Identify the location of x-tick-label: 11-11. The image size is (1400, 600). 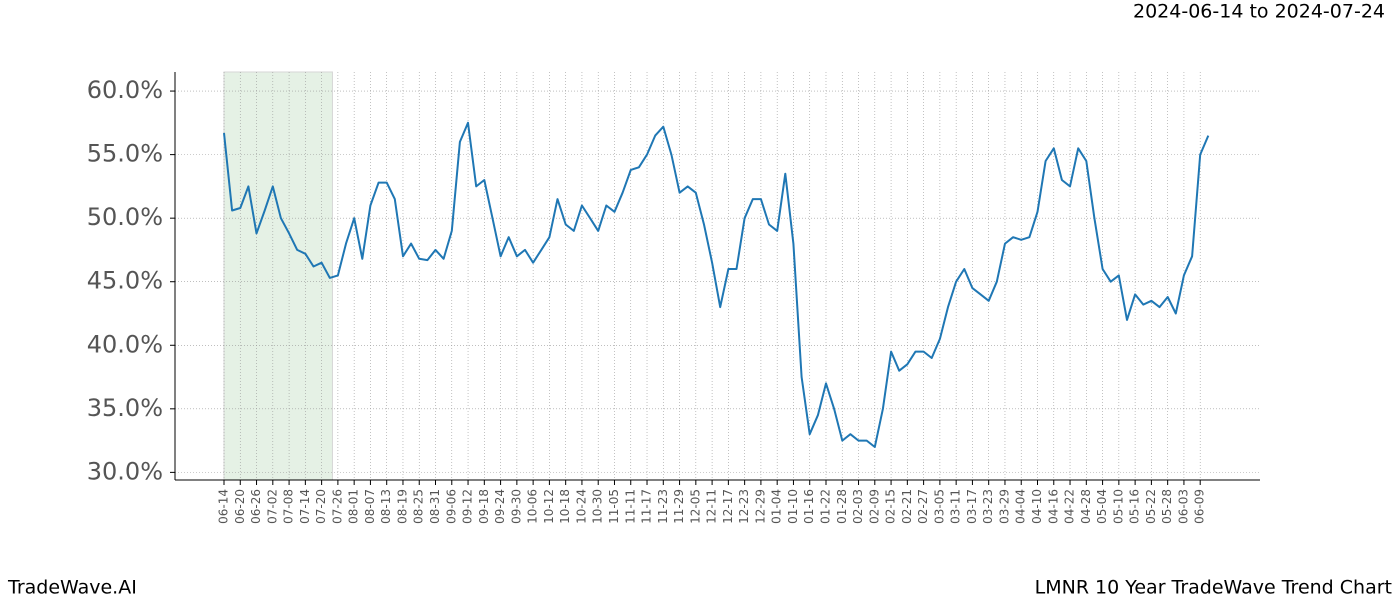
(630, 506).